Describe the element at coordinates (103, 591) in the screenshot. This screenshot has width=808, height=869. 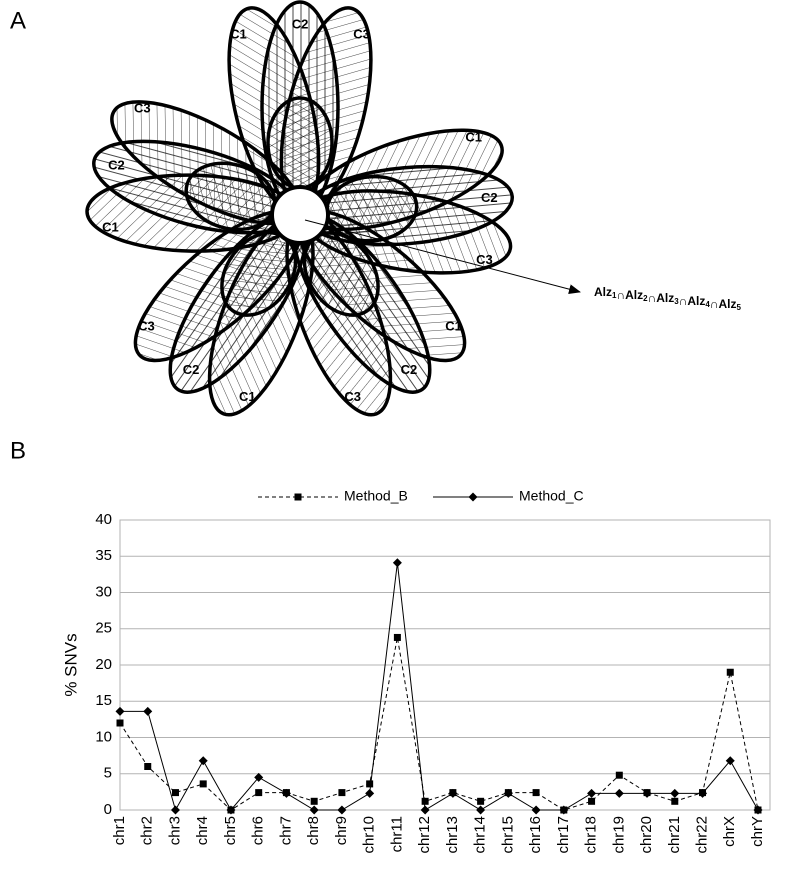
I see `y-tick-label: 30` at that location.